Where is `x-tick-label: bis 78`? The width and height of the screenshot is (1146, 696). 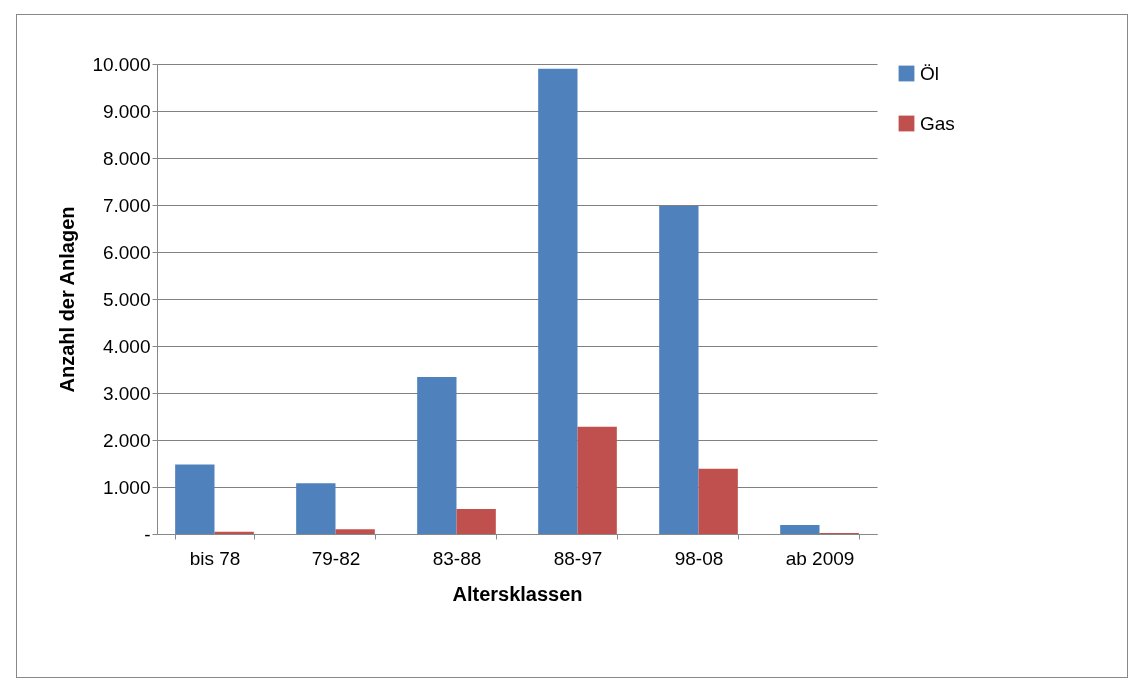
x-tick-label: bis 78 is located at coordinates (215, 558).